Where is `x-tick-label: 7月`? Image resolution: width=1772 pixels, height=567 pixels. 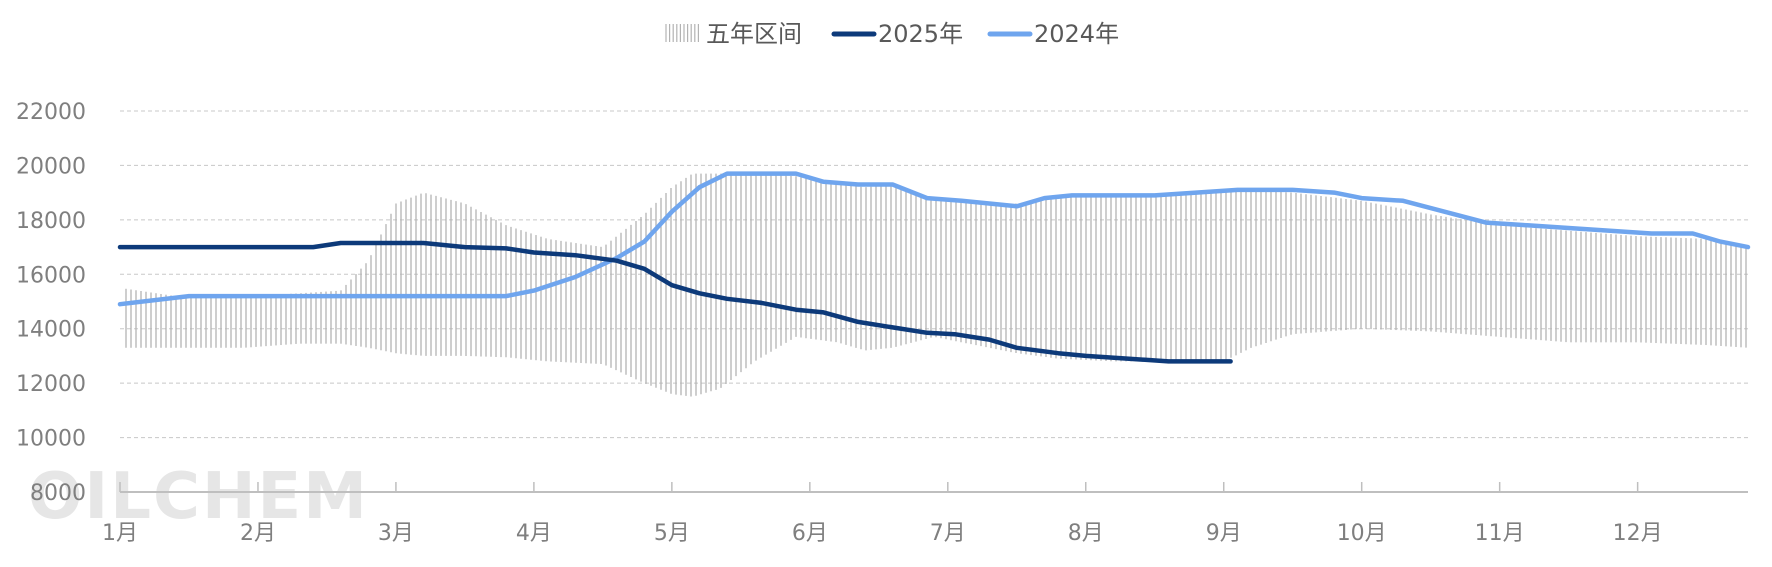
x-tick-label: 7月 is located at coordinates (948, 533).